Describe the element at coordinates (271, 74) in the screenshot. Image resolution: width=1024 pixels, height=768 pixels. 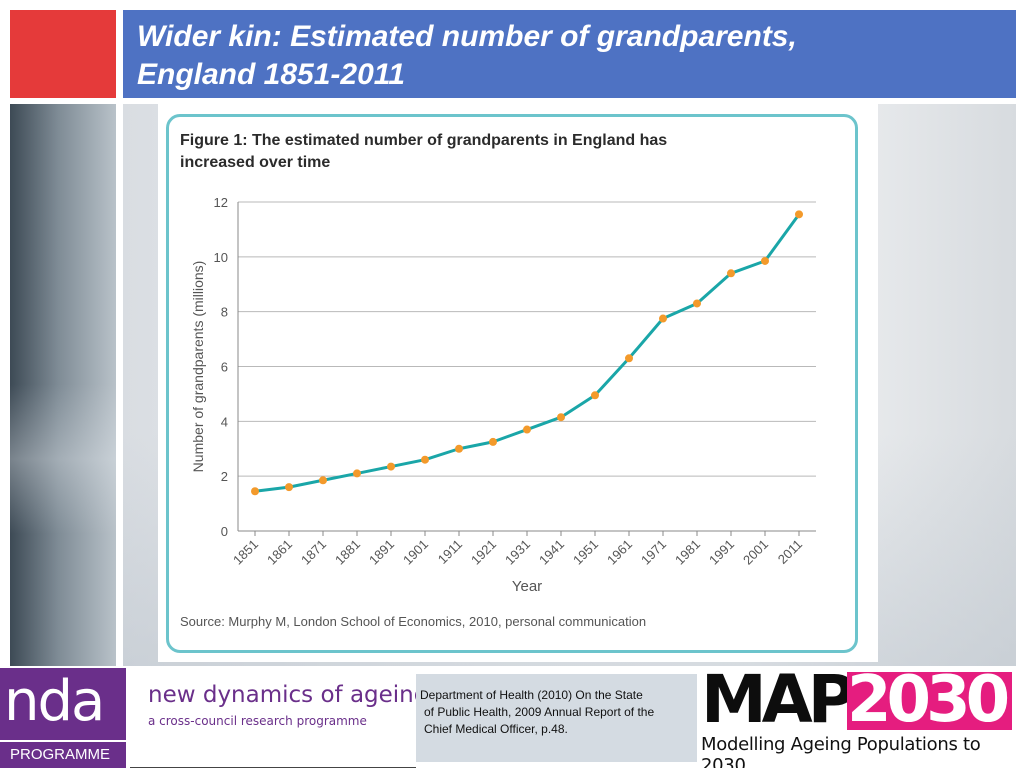
I see `slide-title-line2: England 1851-2011` at that location.